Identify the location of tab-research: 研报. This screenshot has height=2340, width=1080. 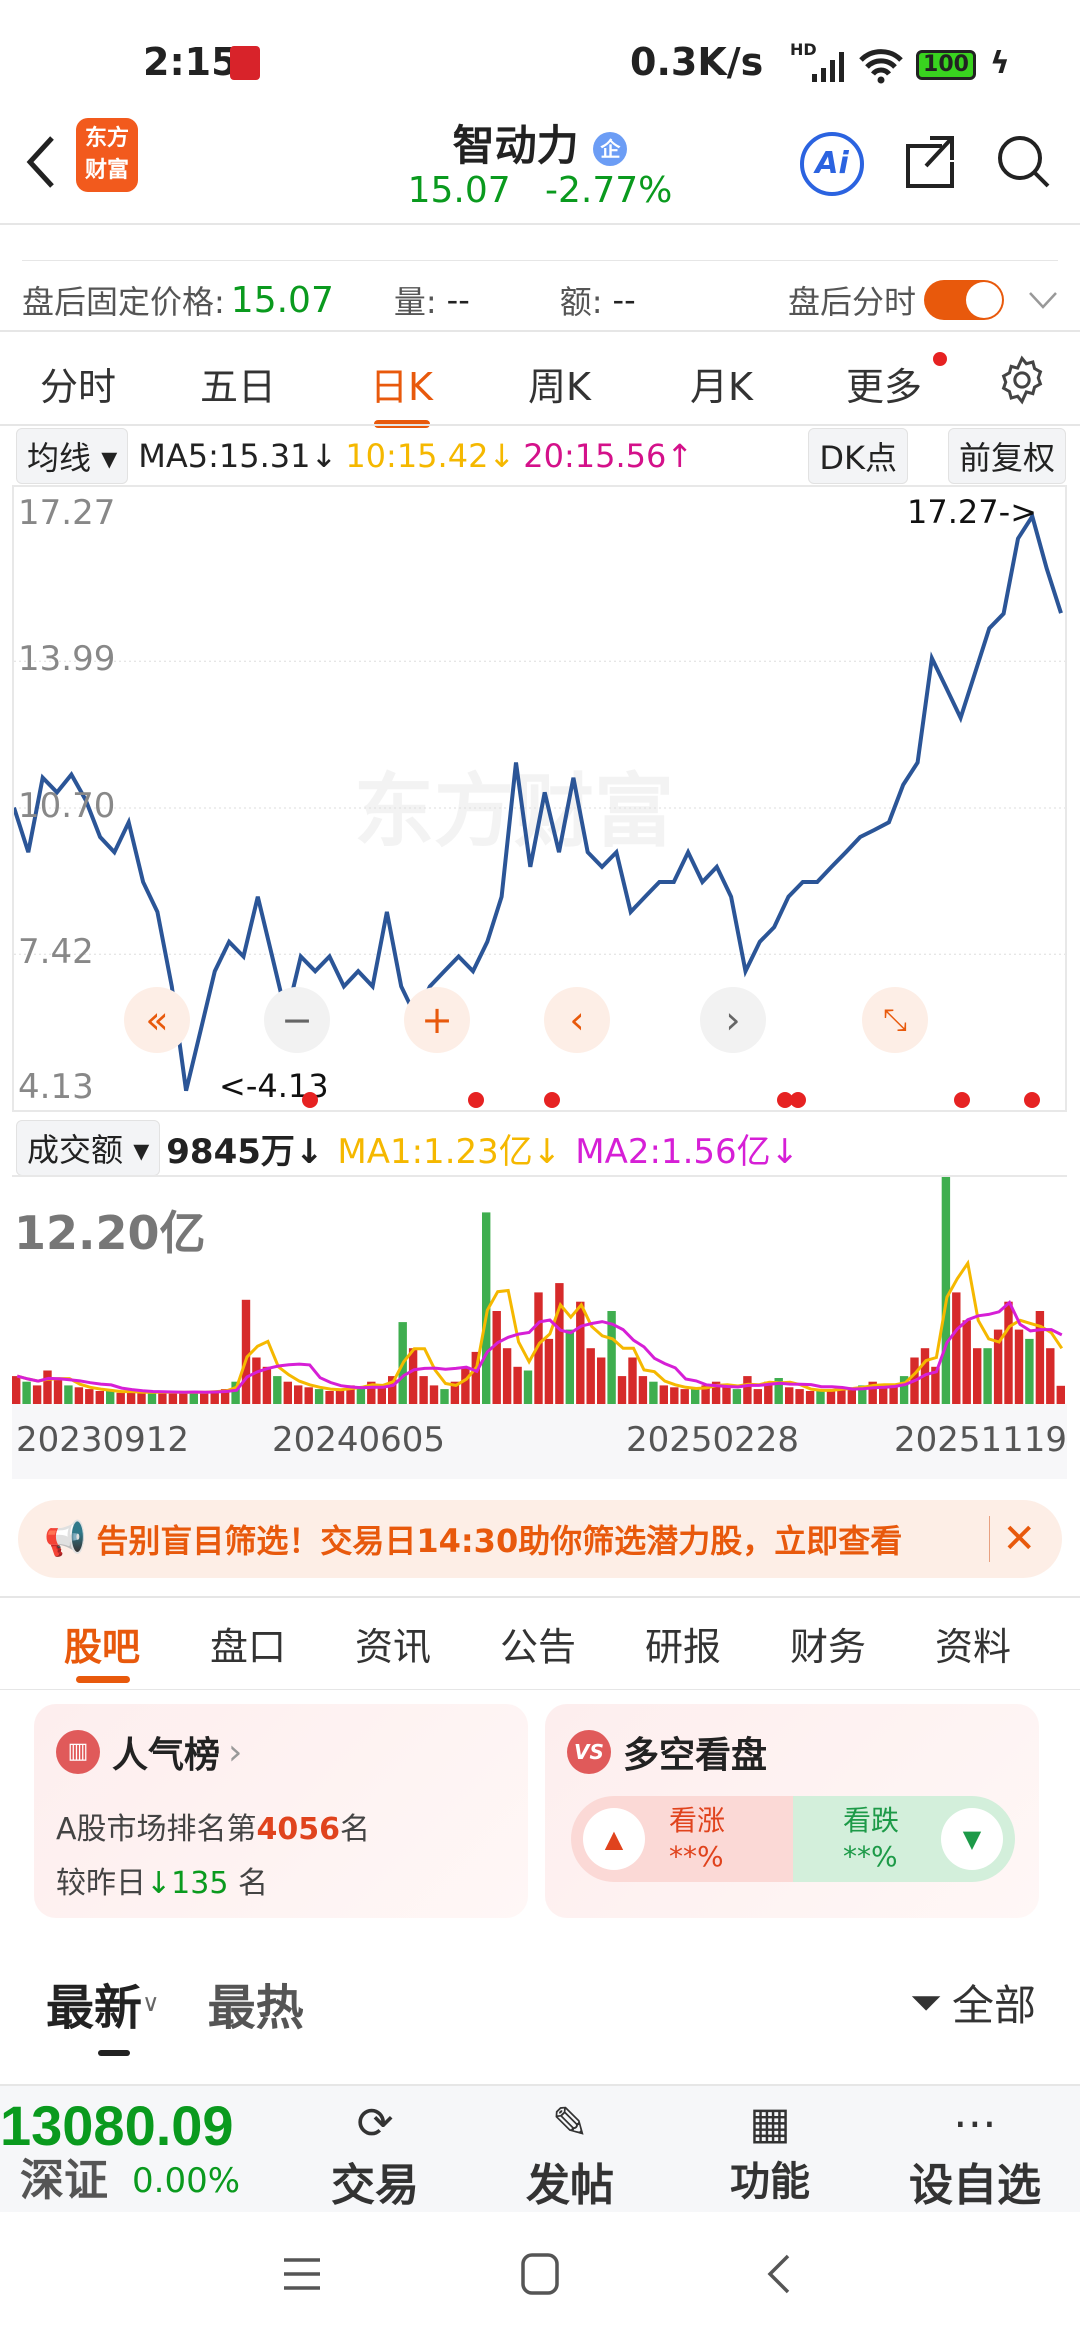
(683, 1647).